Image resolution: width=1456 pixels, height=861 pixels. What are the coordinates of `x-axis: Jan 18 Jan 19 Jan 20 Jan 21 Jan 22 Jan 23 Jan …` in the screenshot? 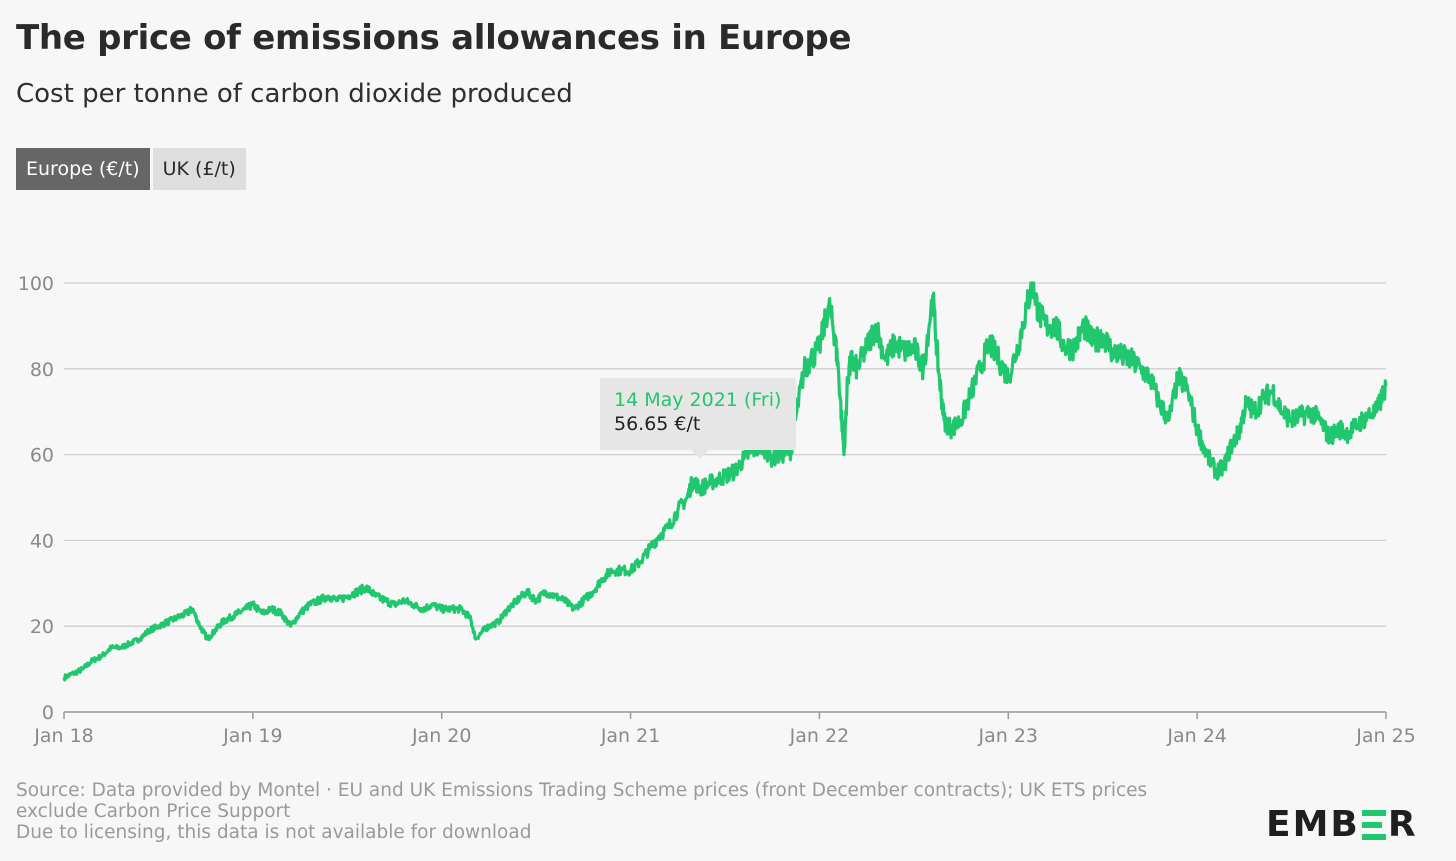 It's located at (724, 729).